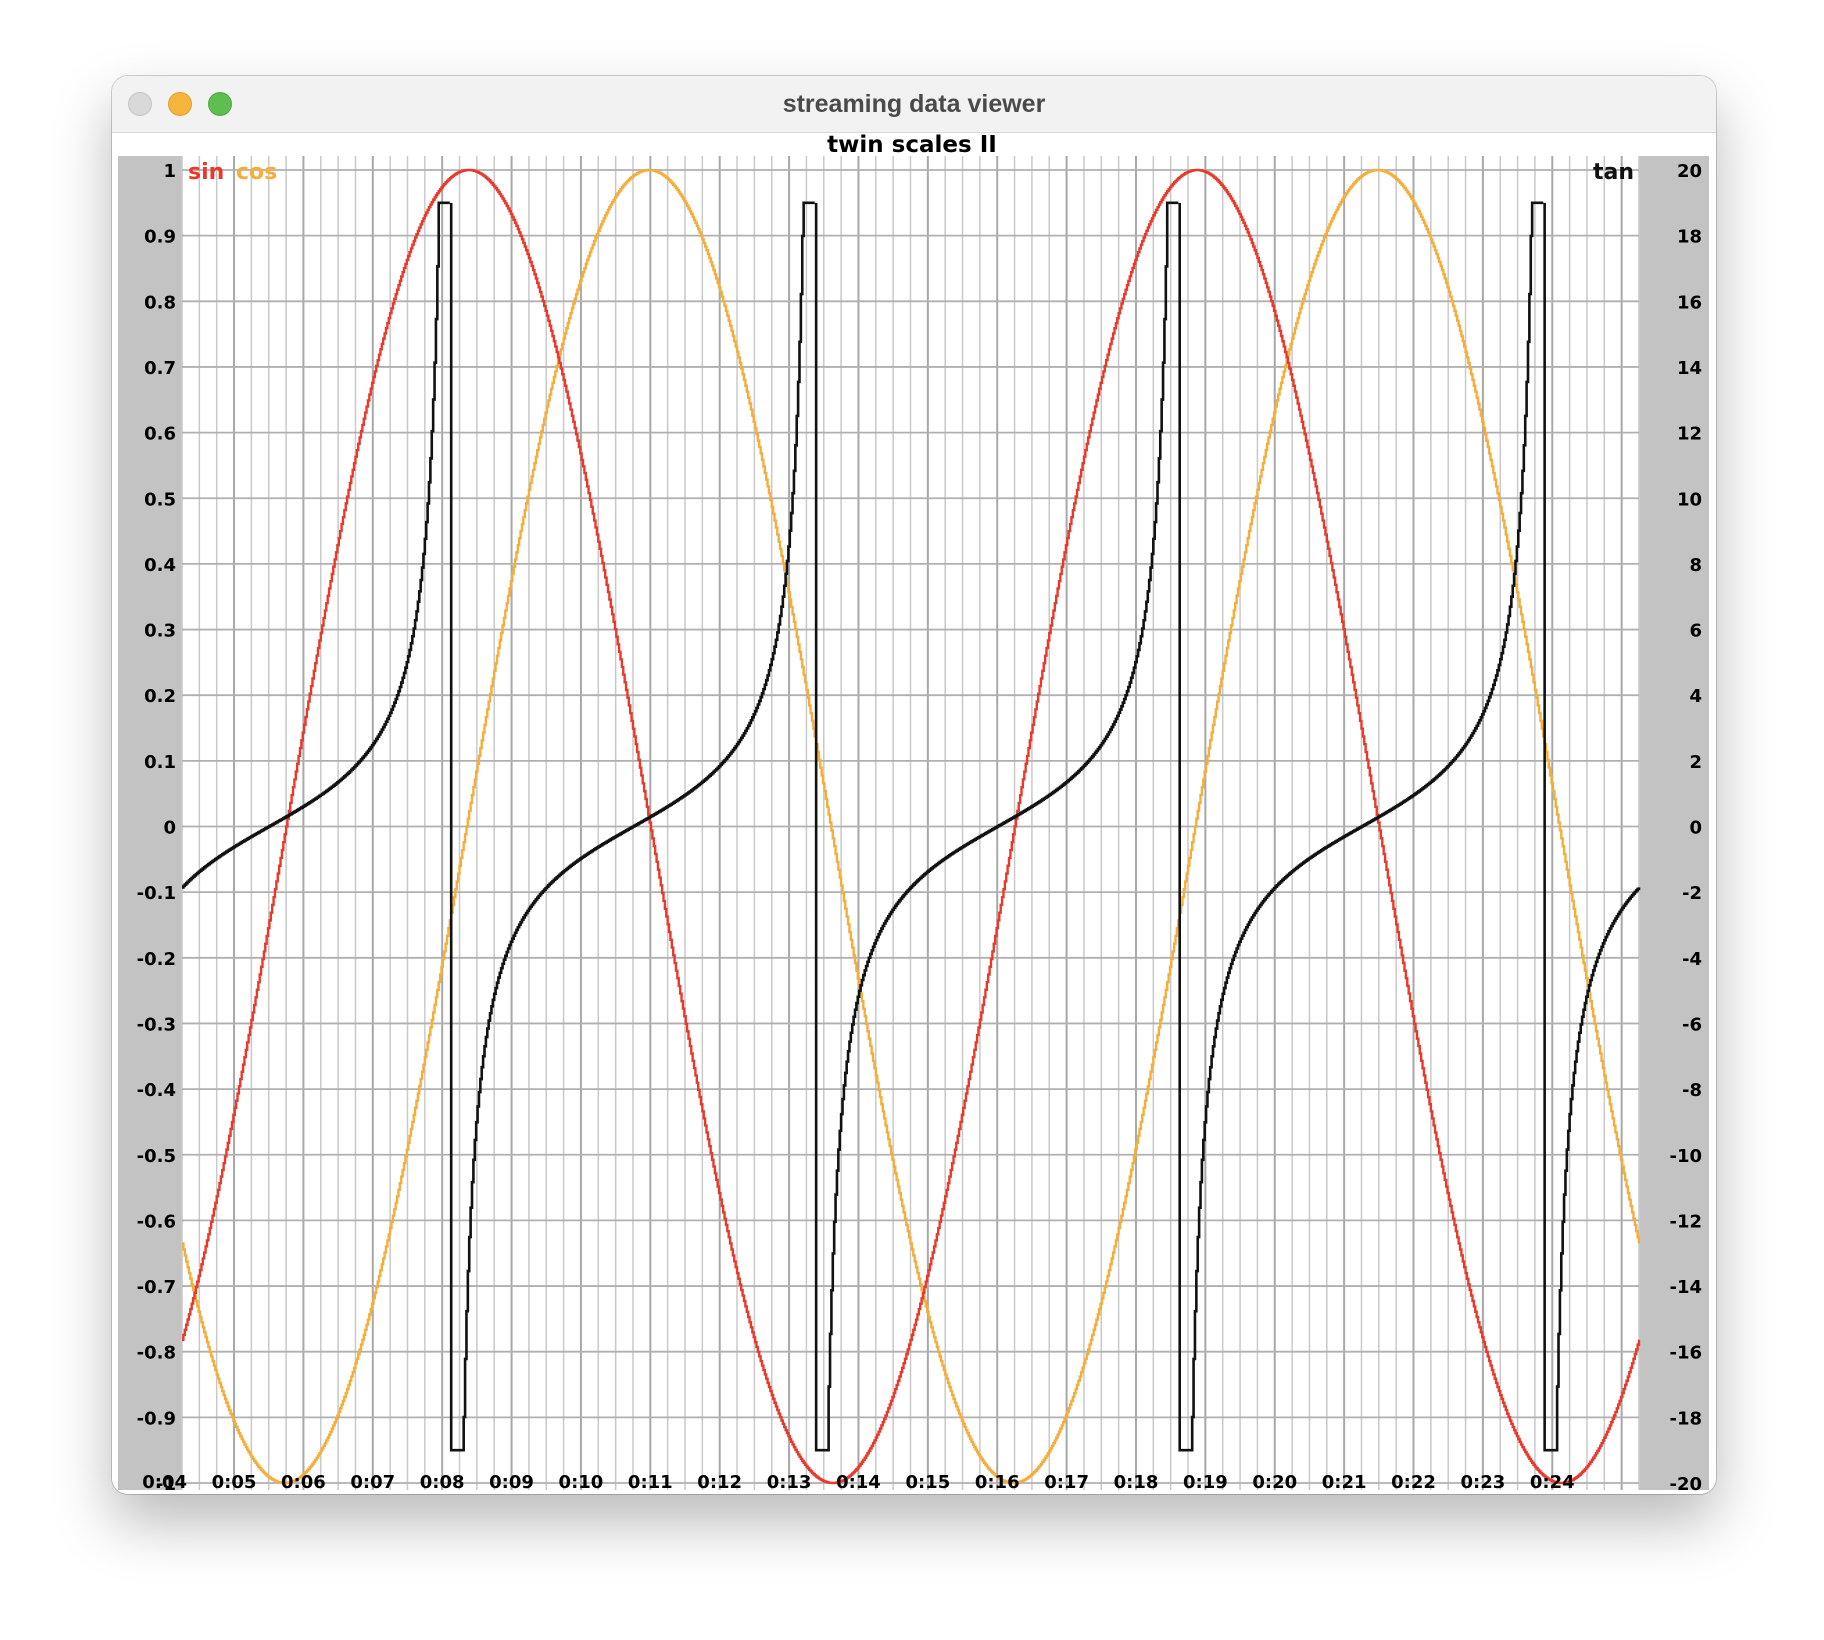 This screenshot has width=1824, height=1640. I want to click on left-tick-label: -0.4, so click(156, 1090).